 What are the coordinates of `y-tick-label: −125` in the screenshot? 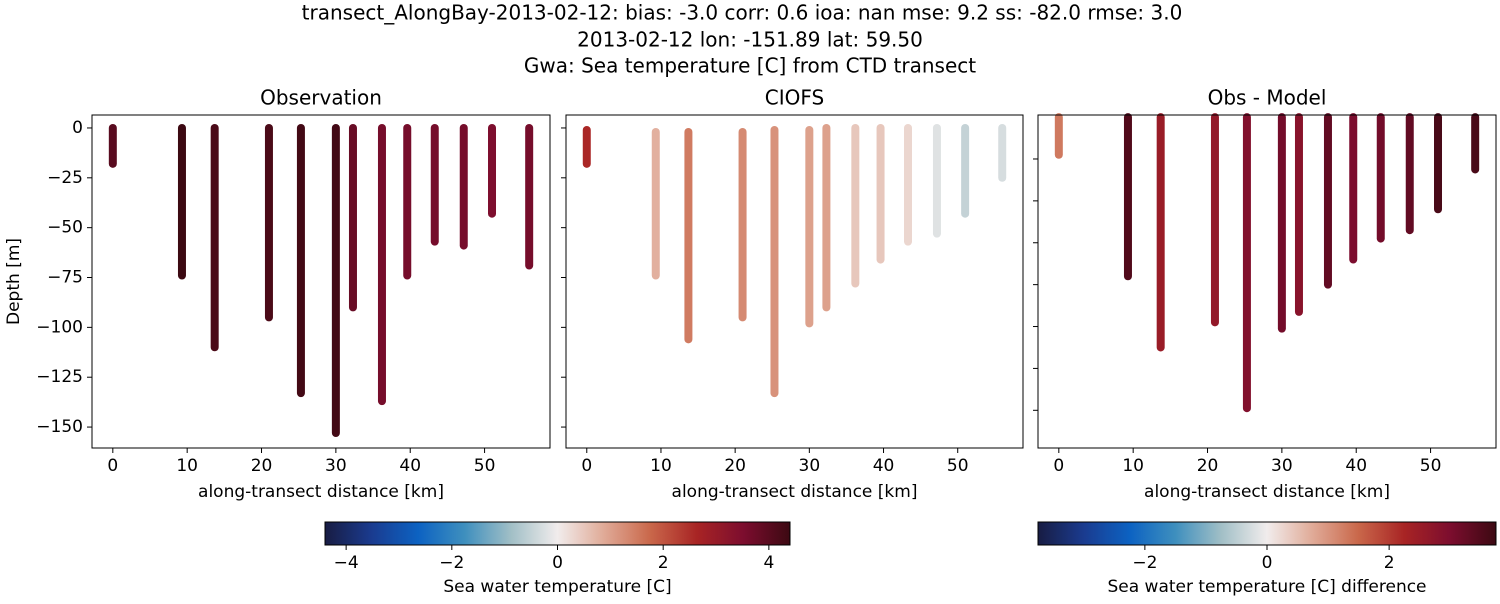 It's located at (59, 377).